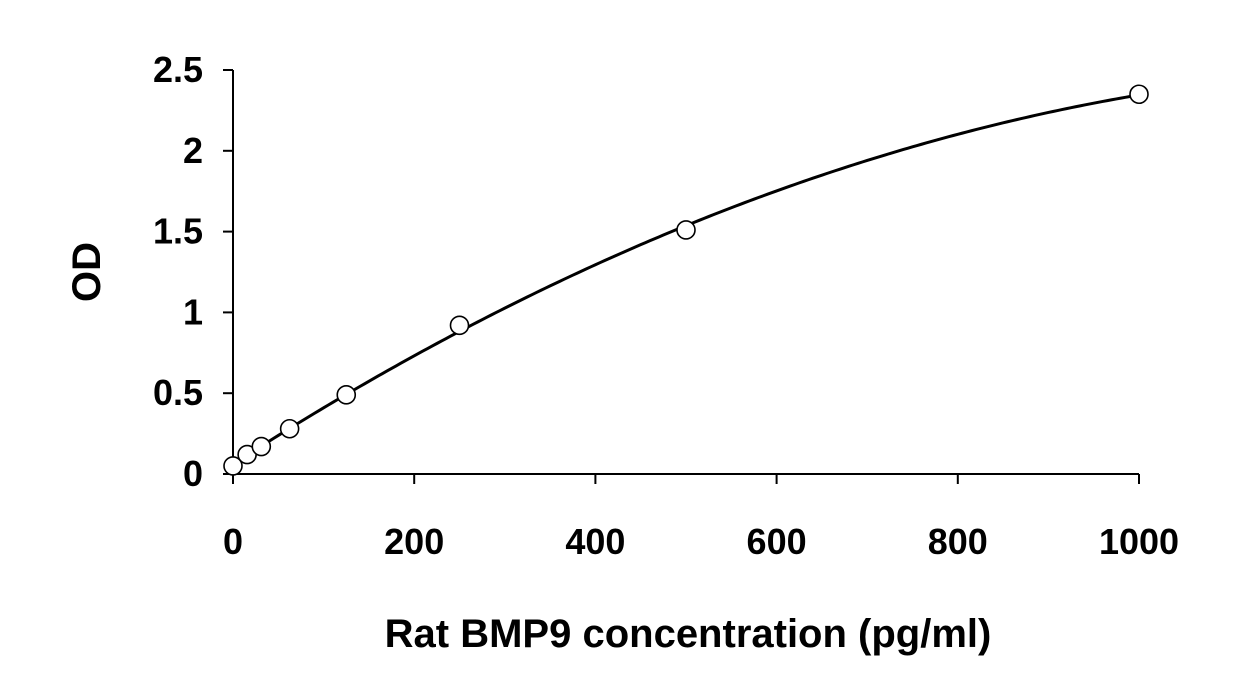 This screenshot has width=1245, height=697. I want to click on x-tick-label: 200, so click(414, 541).